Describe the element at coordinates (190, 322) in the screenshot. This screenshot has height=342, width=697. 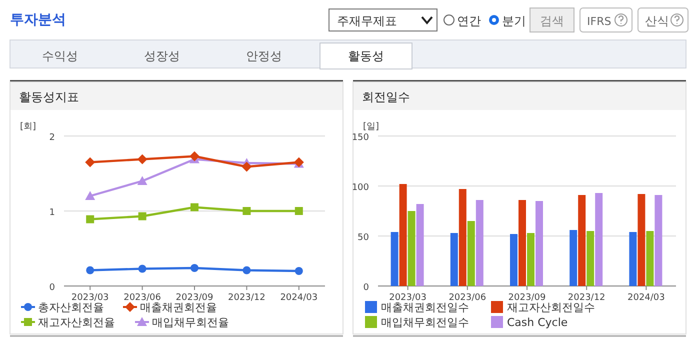
I see `legend-label: 매입채무회전율` at that location.